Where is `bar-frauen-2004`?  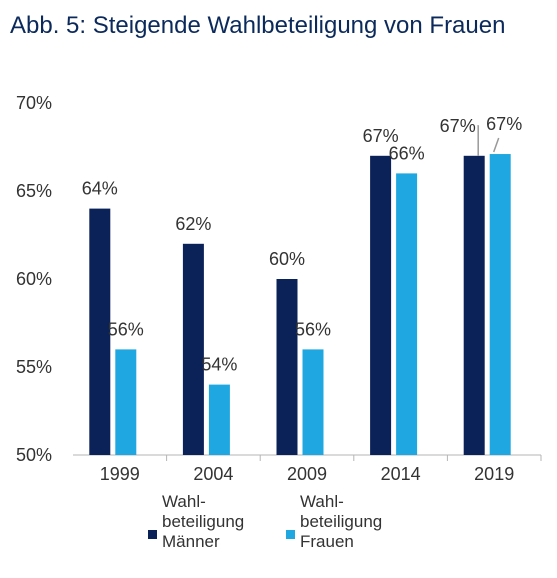
bar-frauen-2004 is located at coordinates (219, 419).